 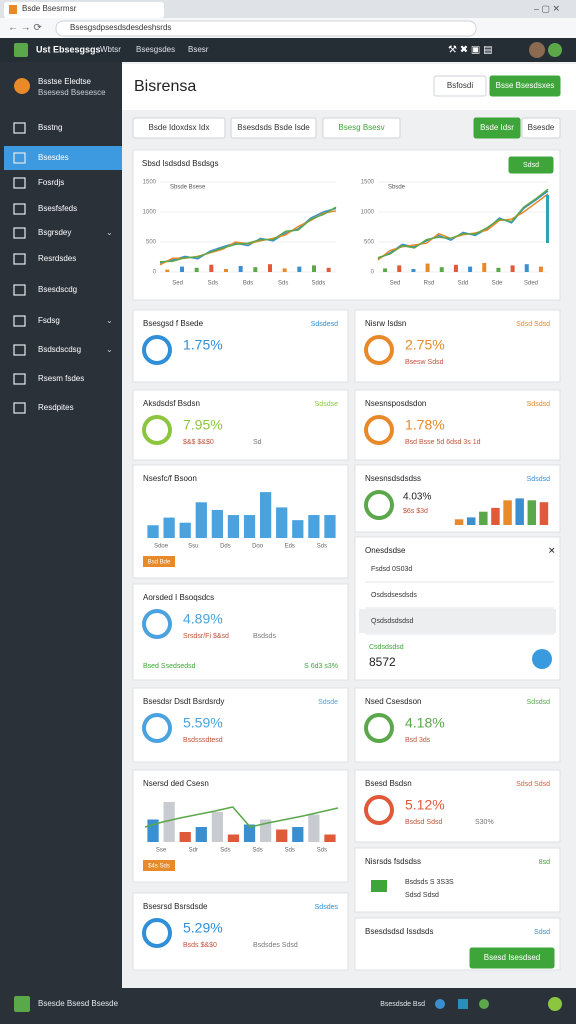 What do you see at coordinates (198, 49) in the screenshot?
I see `menu-item: Bsesr` at bounding box center [198, 49].